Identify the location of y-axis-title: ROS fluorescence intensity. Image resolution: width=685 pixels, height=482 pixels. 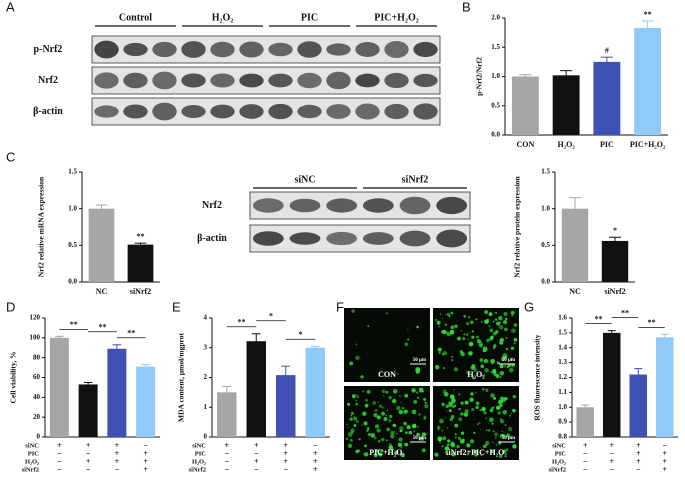
(537, 377).